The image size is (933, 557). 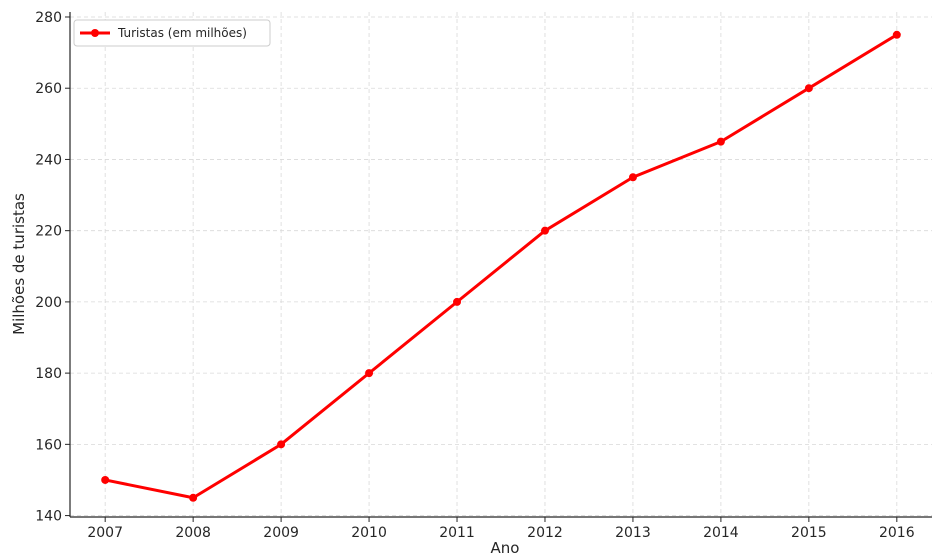 I want to click on x-tick-label: 2011, so click(x=457, y=533).